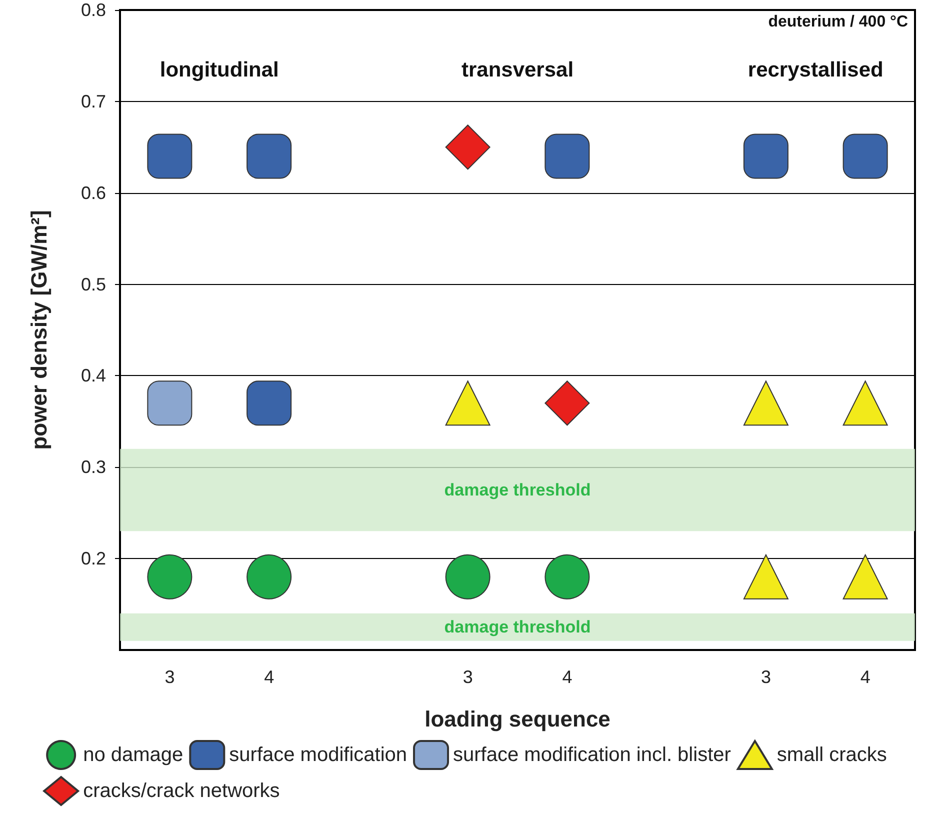  What do you see at coordinates (93, 284) in the screenshot?
I see `y-tick-label: 0.5` at bounding box center [93, 284].